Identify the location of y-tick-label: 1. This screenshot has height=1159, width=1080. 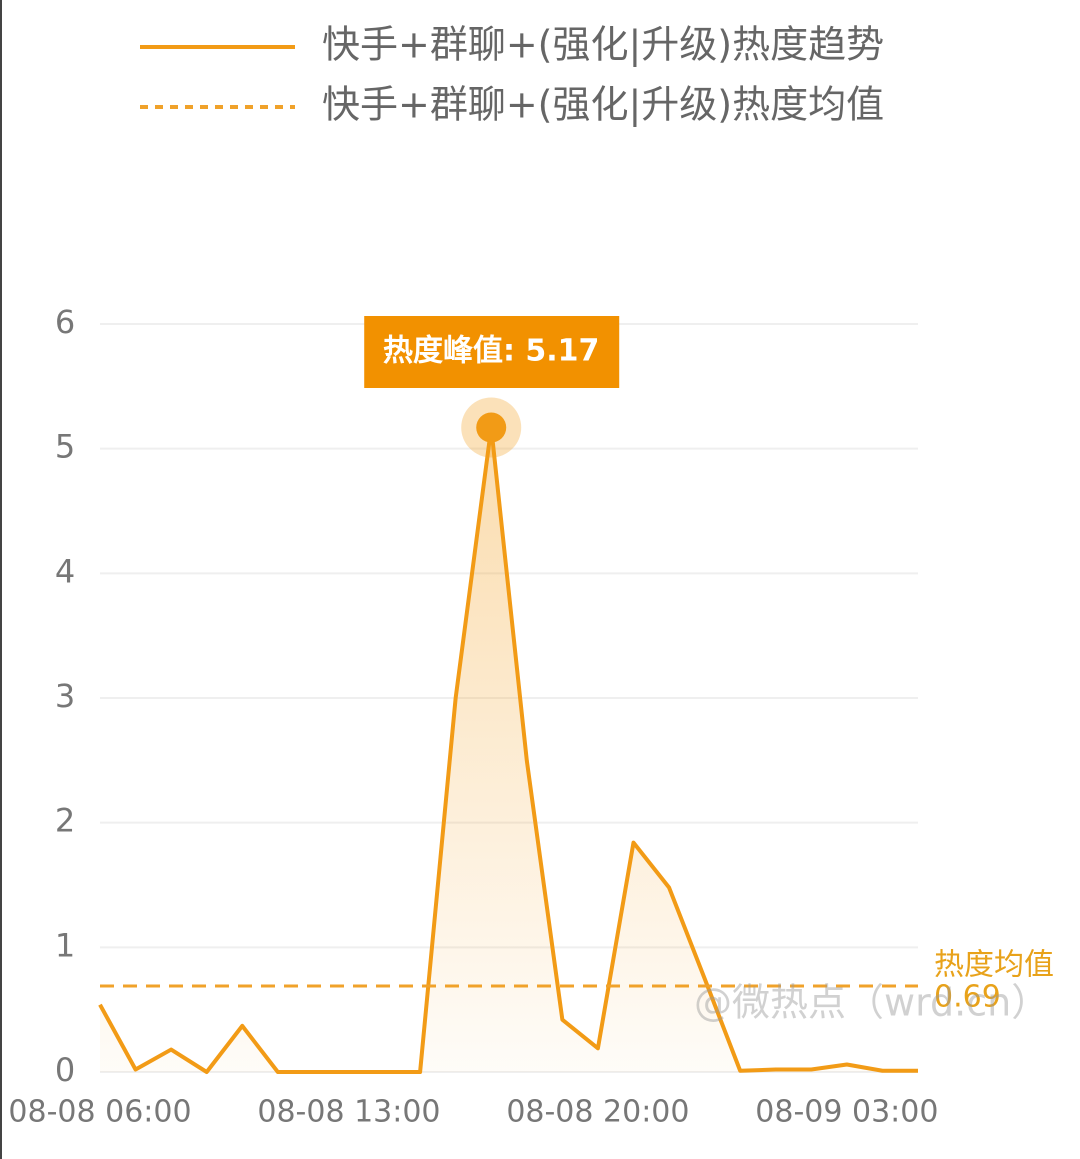
(65, 945).